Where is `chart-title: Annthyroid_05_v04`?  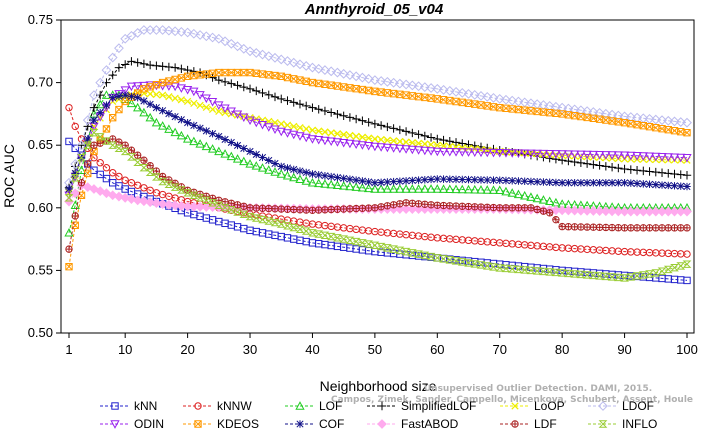 chart-title: Annthyroid_05_v04 is located at coordinates (374, 9).